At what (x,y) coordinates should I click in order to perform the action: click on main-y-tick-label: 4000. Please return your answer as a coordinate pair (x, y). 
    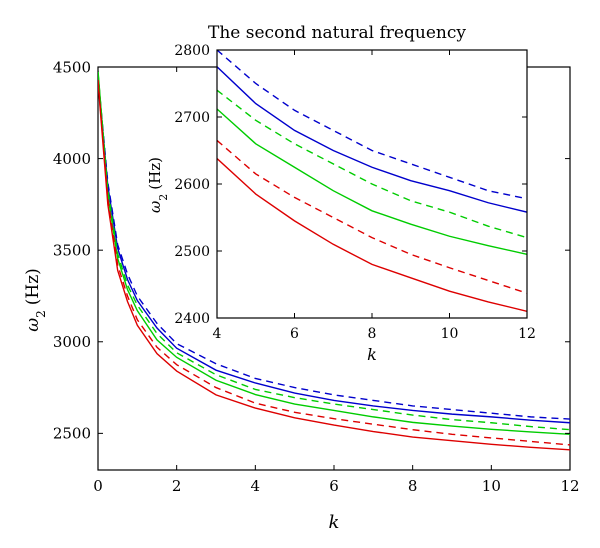
    Looking at the image, I should click on (72, 159).